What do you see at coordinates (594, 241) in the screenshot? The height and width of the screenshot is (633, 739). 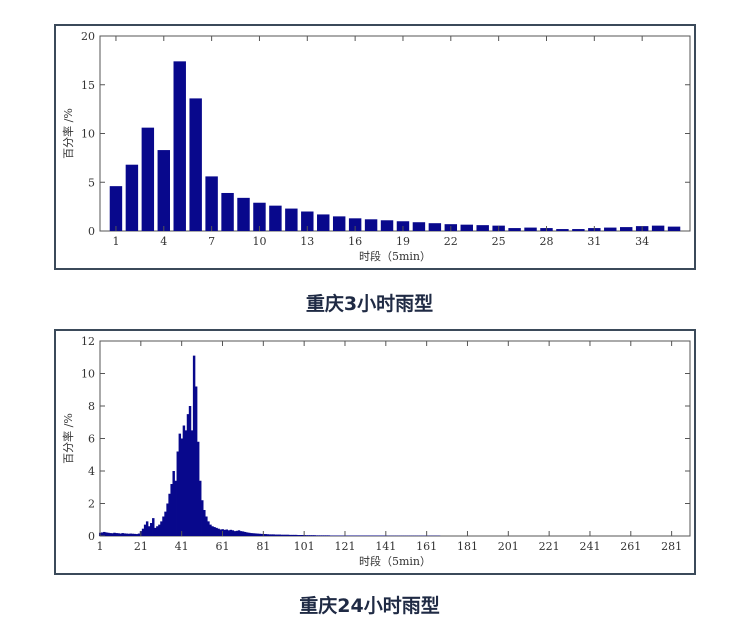 I see `x-tick-label: 31` at bounding box center [594, 241].